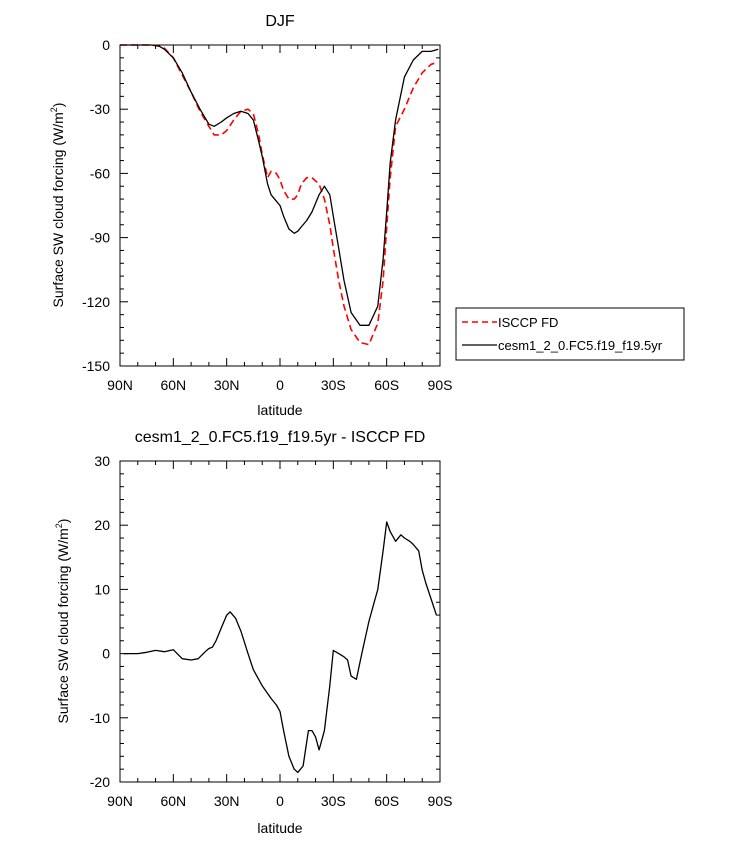  What do you see at coordinates (279, 410) in the screenshot?
I see `top-x-axis-label: latitude` at bounding box center [279, 410].